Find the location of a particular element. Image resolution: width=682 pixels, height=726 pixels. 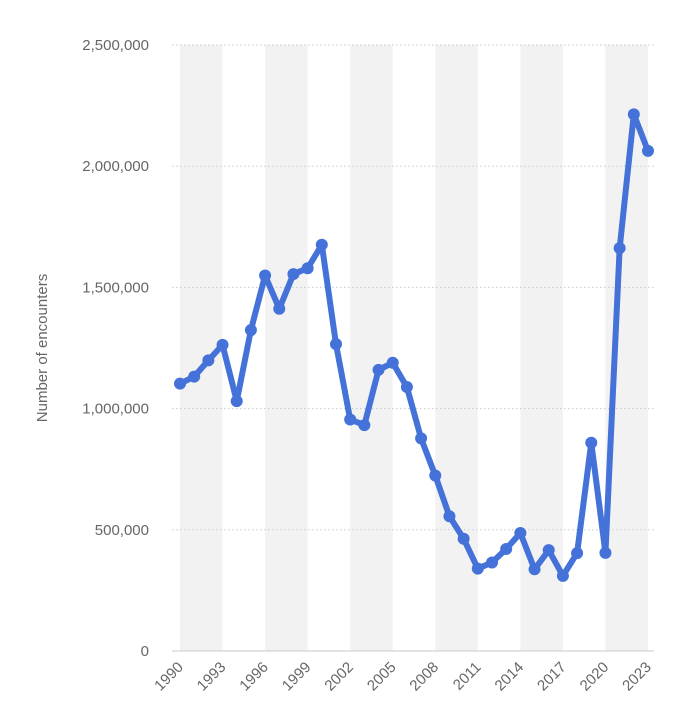

x-tick-label: 2014 is located at coordinates (510, 677).